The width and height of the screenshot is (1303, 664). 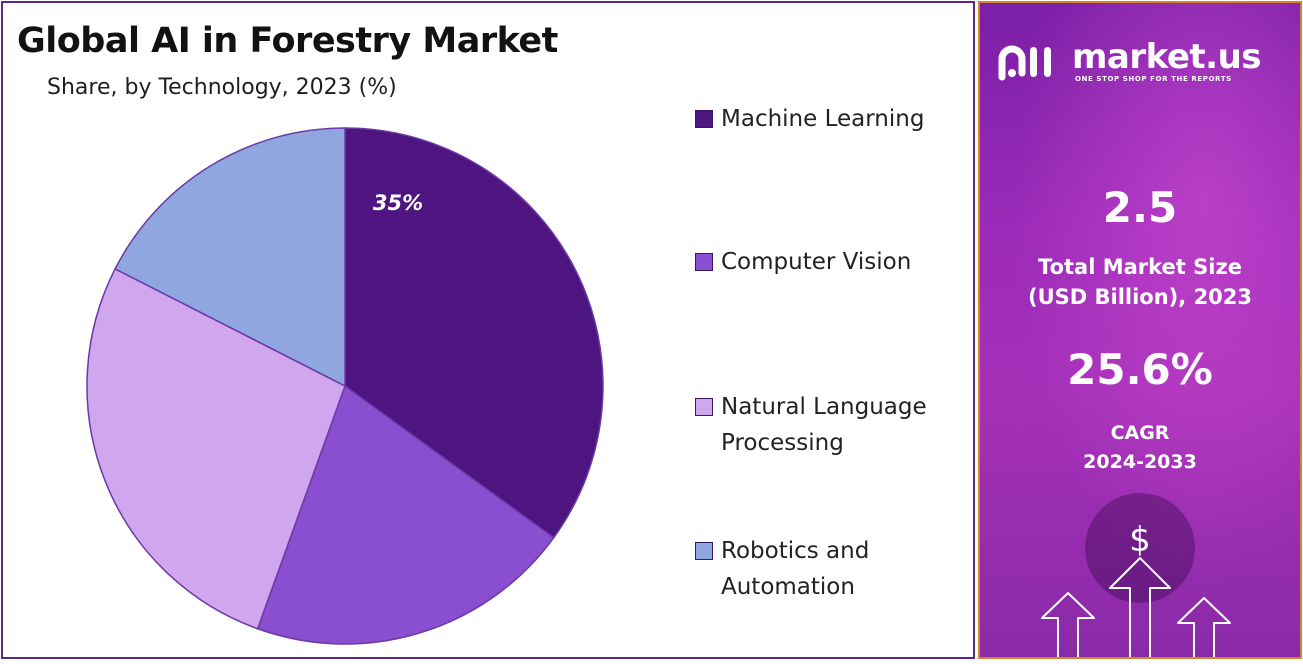 What do you see at coordinates (1140, 207) in the screenshot?
I see `market-size-value: 2.5` at bounding box center [1140, 207].